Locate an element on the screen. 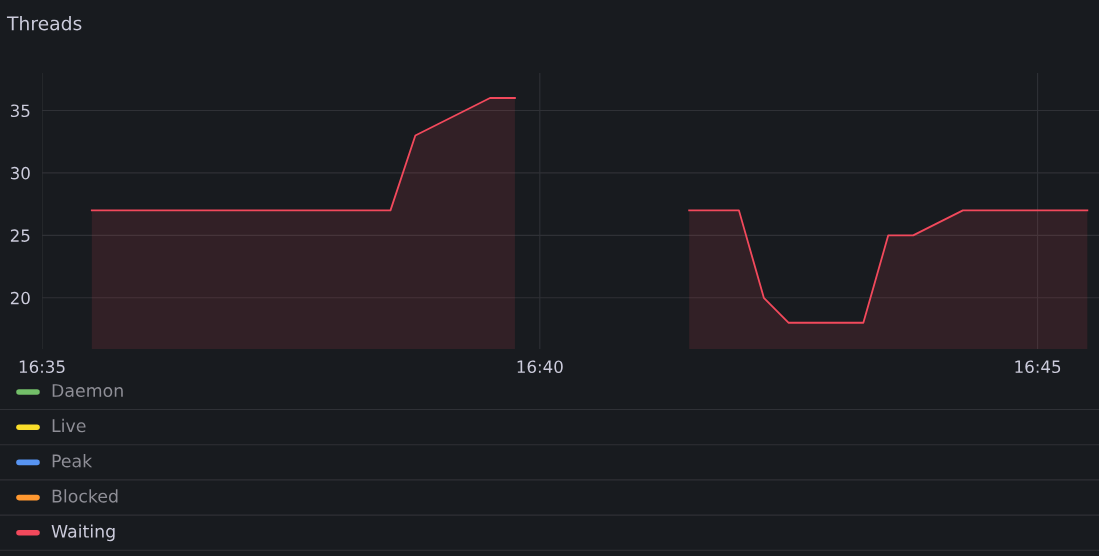 This screenshot has height=556, width=1099. chart-title: Threads is located at coordinates (44, 23).